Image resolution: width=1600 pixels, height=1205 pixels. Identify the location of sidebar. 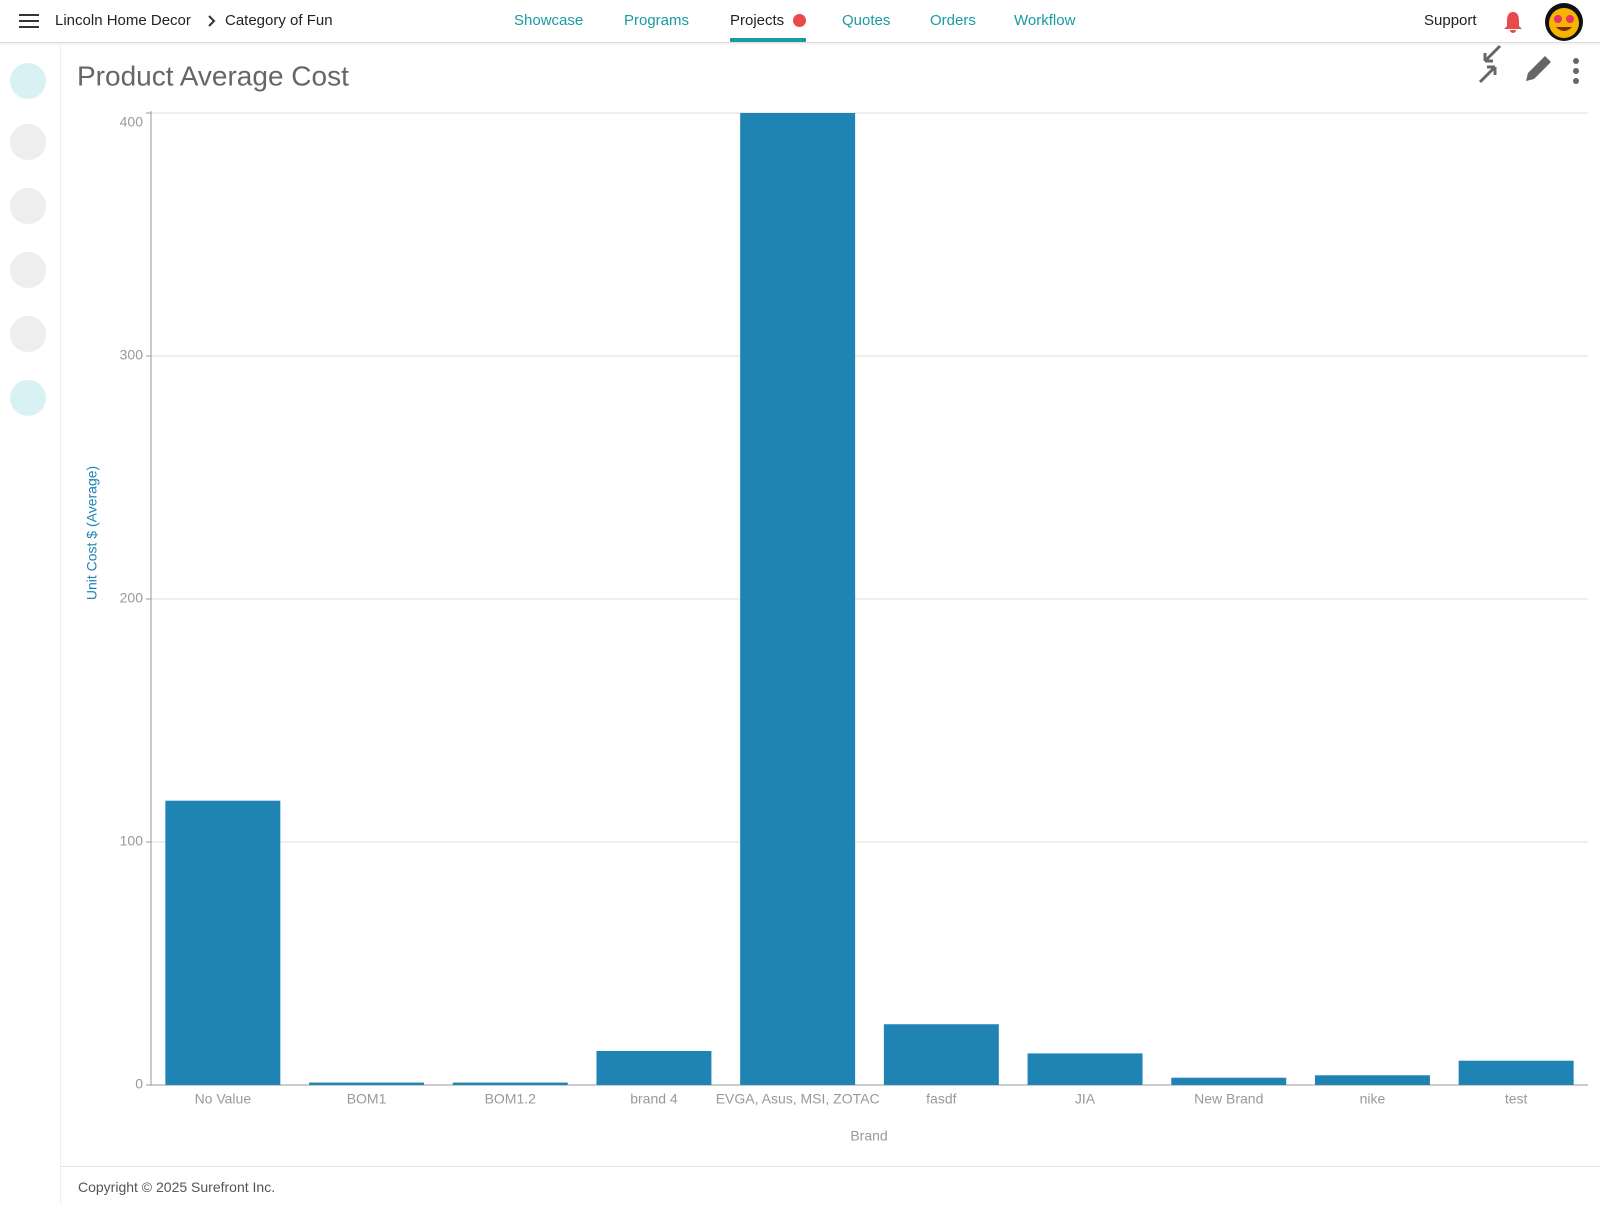
(30, 623).